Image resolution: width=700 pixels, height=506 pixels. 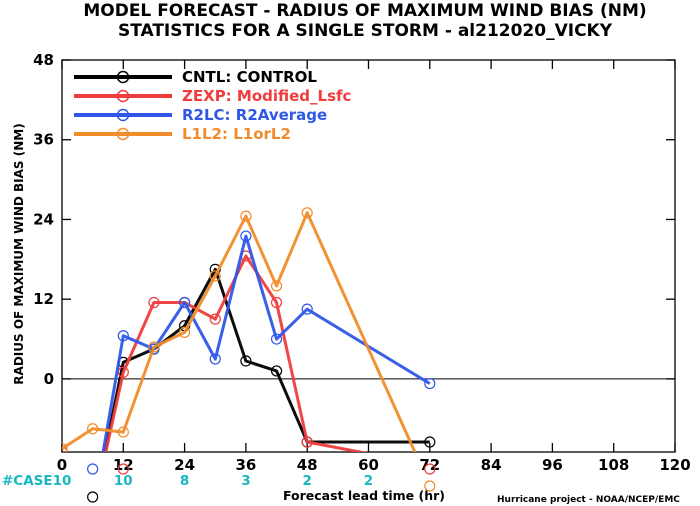 What do you see at coordinates (43, 60) in the screenshot?
I see `y-tick-label: 48` at bounding box center [43, 60].